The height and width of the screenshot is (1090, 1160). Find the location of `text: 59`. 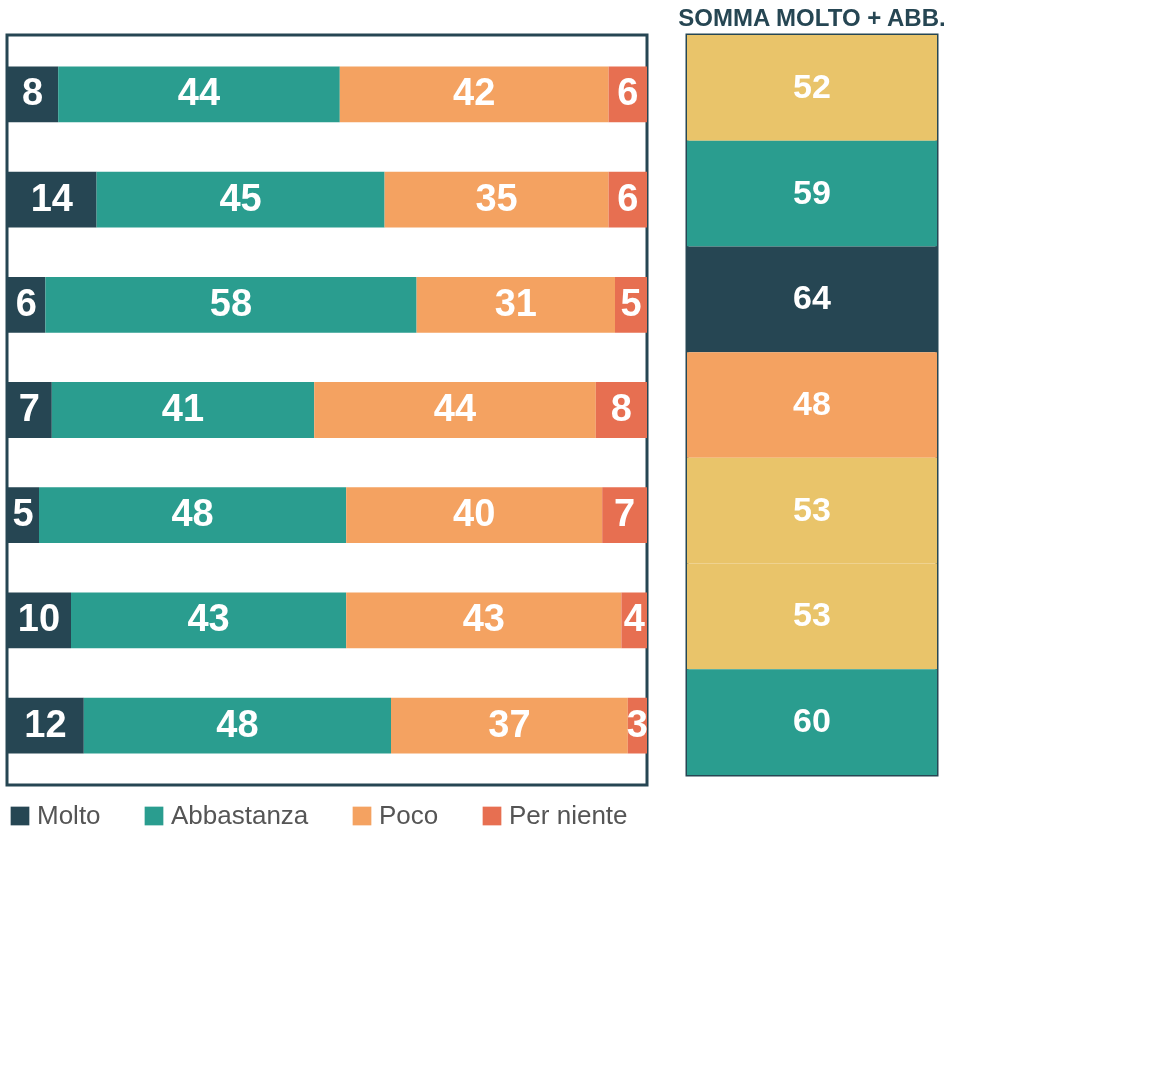

text: 59 is located at coordinates (812, 191).